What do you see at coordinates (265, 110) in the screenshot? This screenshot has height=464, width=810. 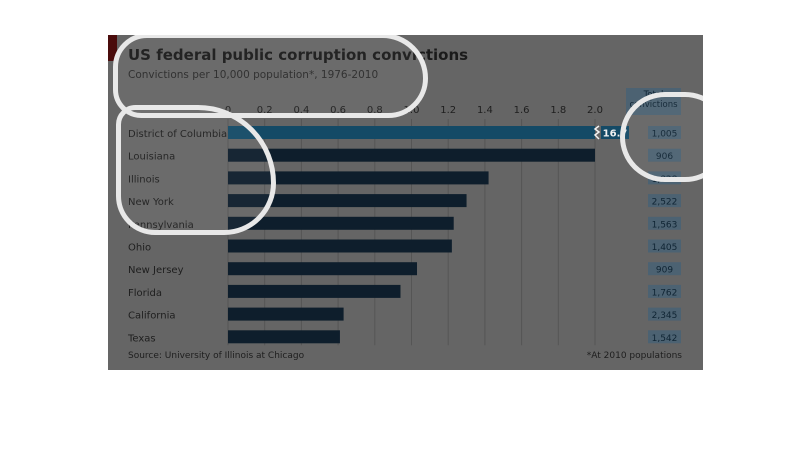 I see `x-tick-label: 0.2` at bounding box center [265, 110].